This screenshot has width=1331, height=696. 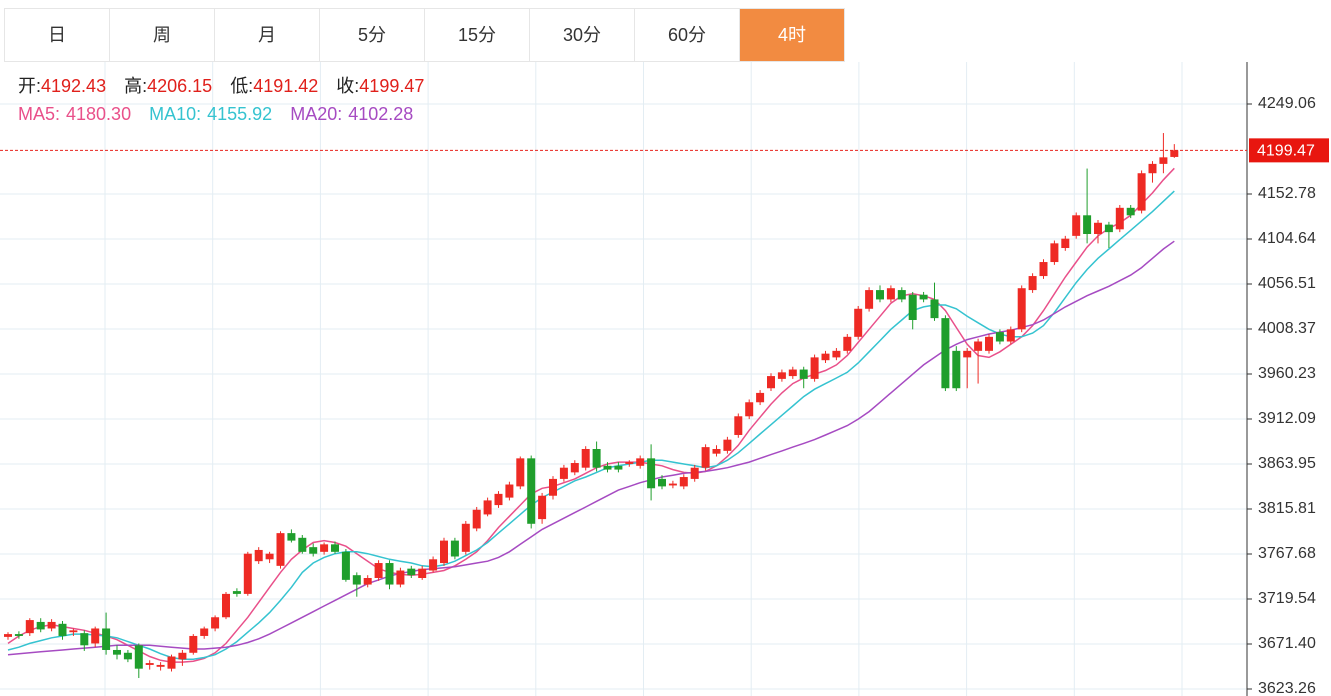 I want to click on ma-value: 4155.92, so click(x=240, y=114).